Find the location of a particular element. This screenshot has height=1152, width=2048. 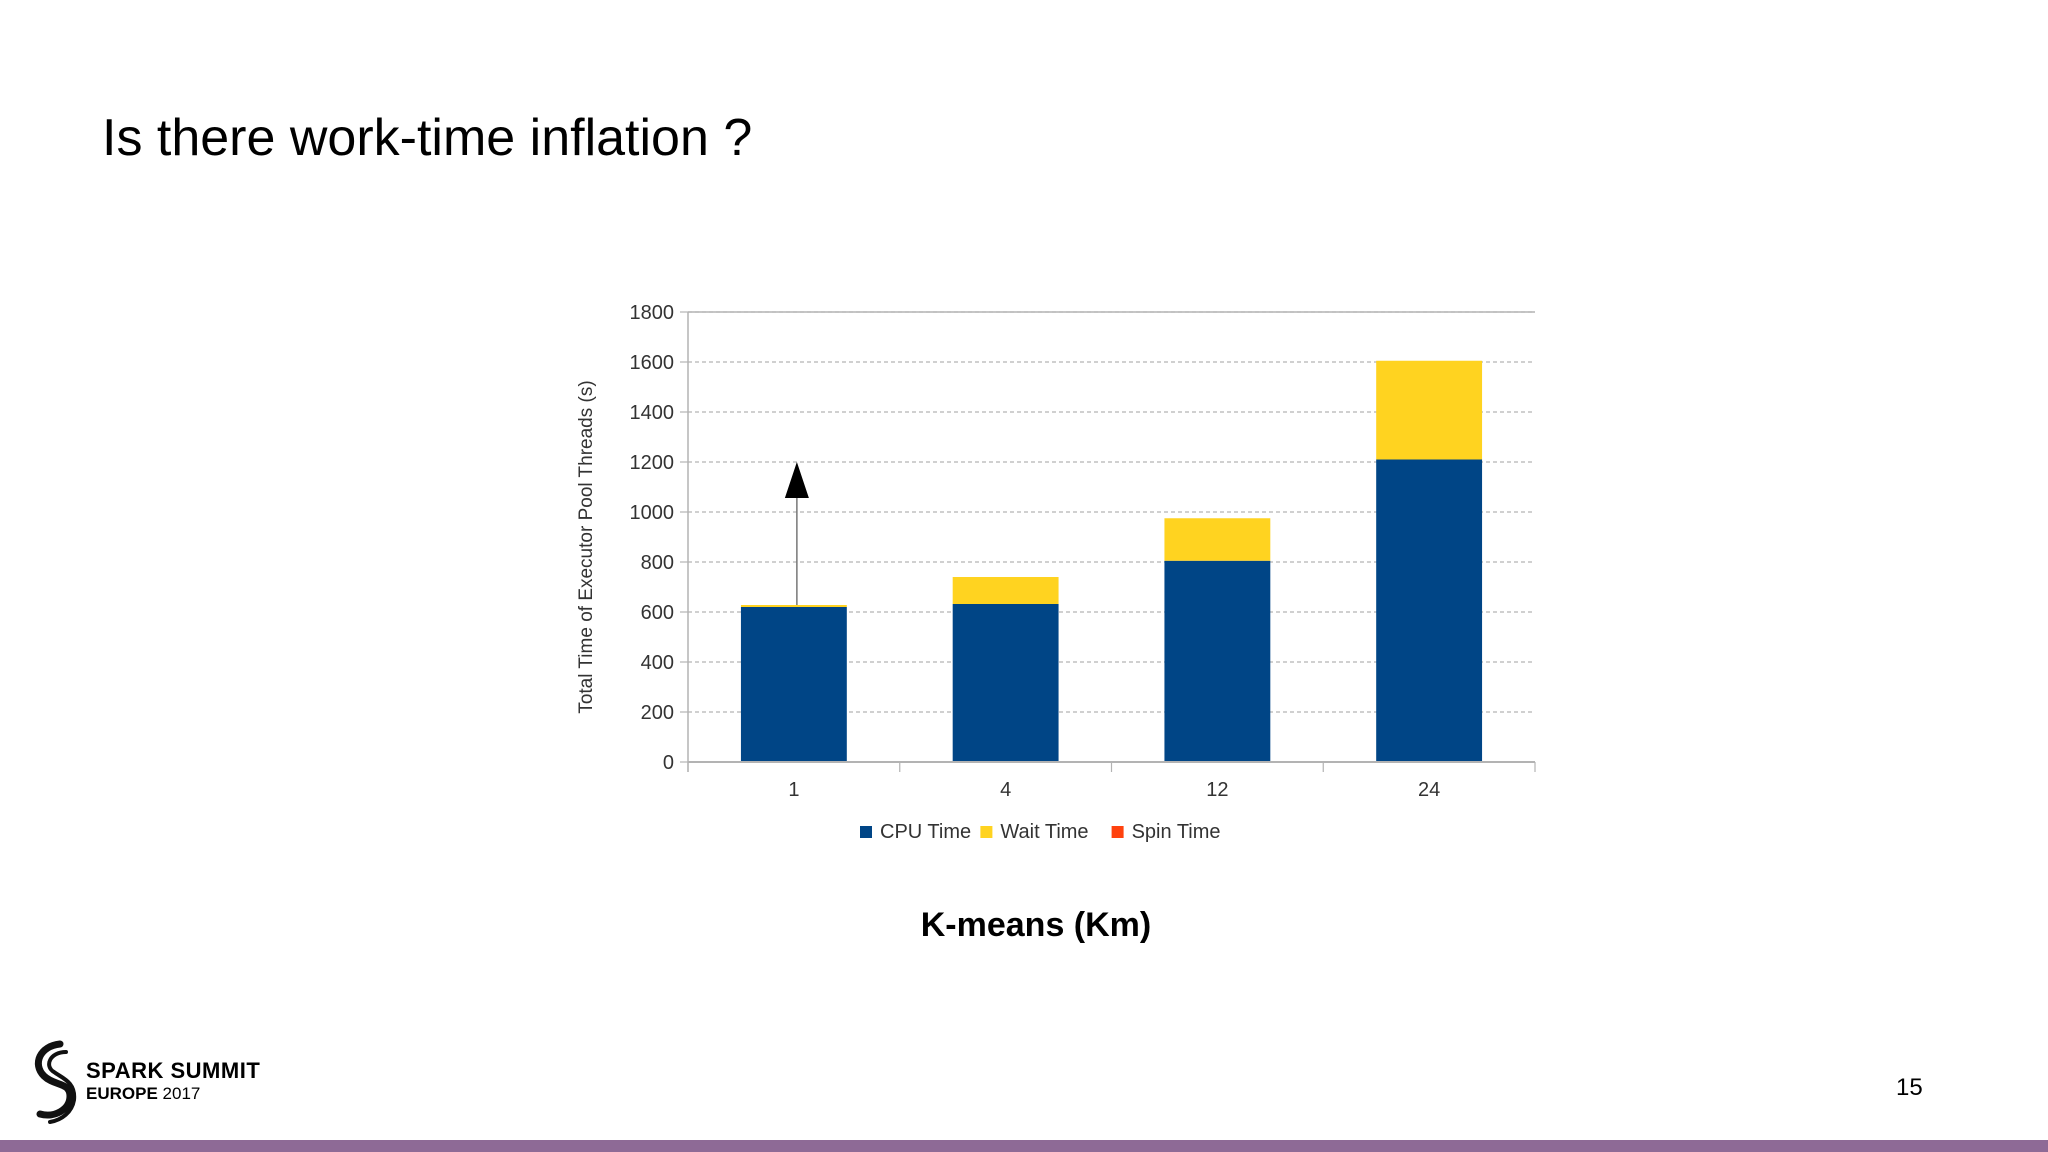

legend: CPU Time Wait Time Spin Time is located at coordinates (1040, 832).